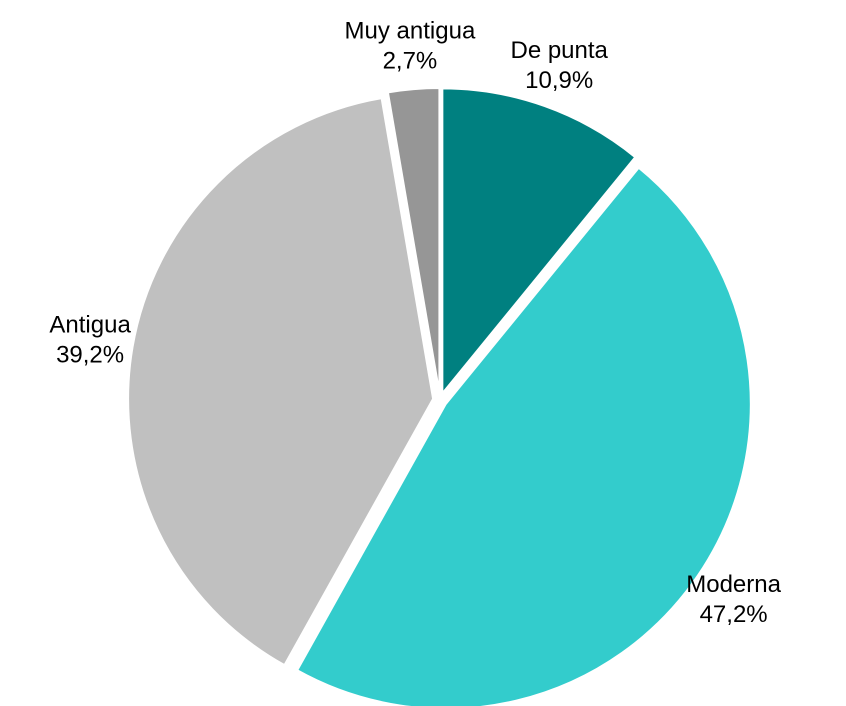 The image size is (846, 706). Describe the element at coordinates (410, 31) in the screenshot. I see `slice-label: Muy antigua` at that location.